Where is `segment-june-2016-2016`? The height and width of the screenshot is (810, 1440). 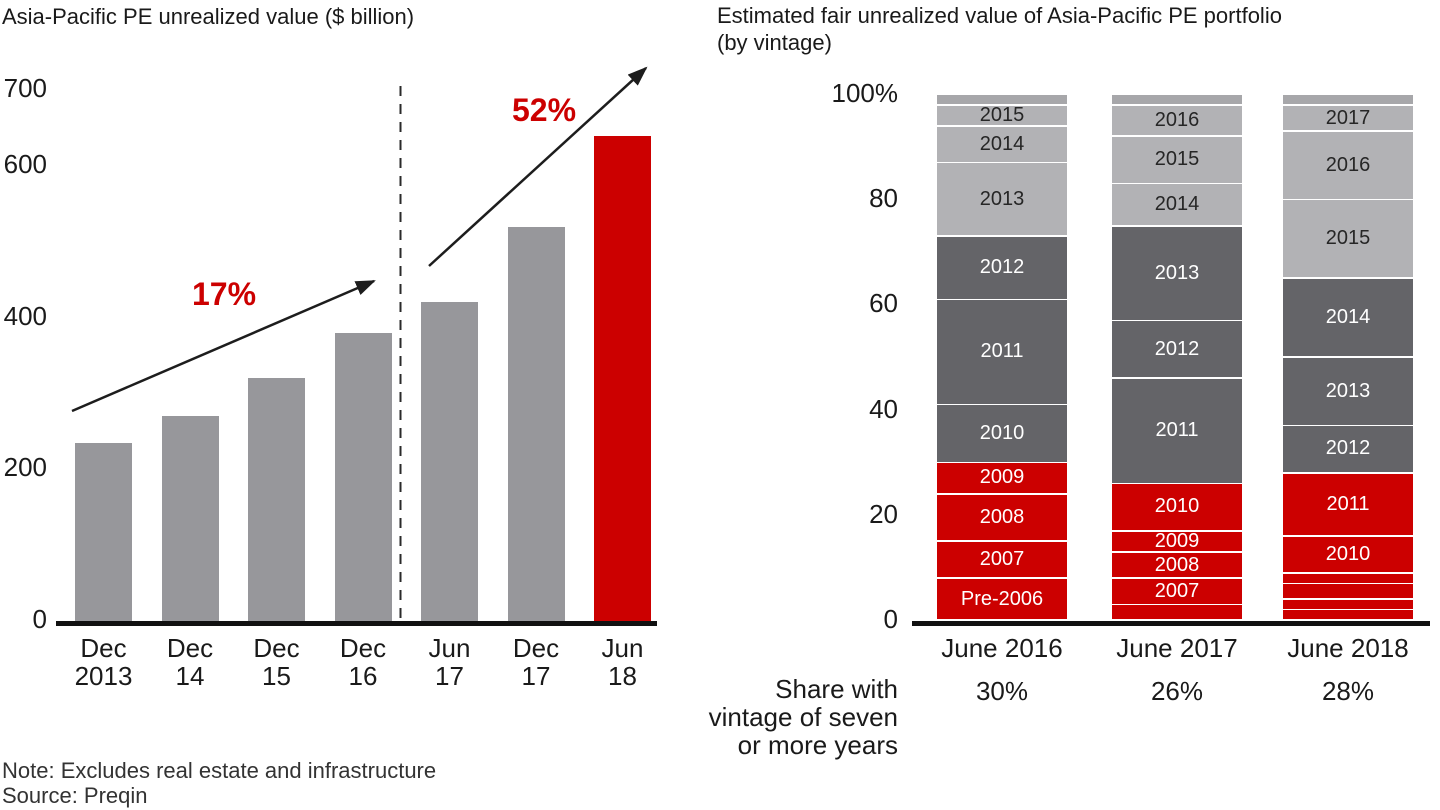
segment-june-2016-2016 is located at coordinates (1002, 99).